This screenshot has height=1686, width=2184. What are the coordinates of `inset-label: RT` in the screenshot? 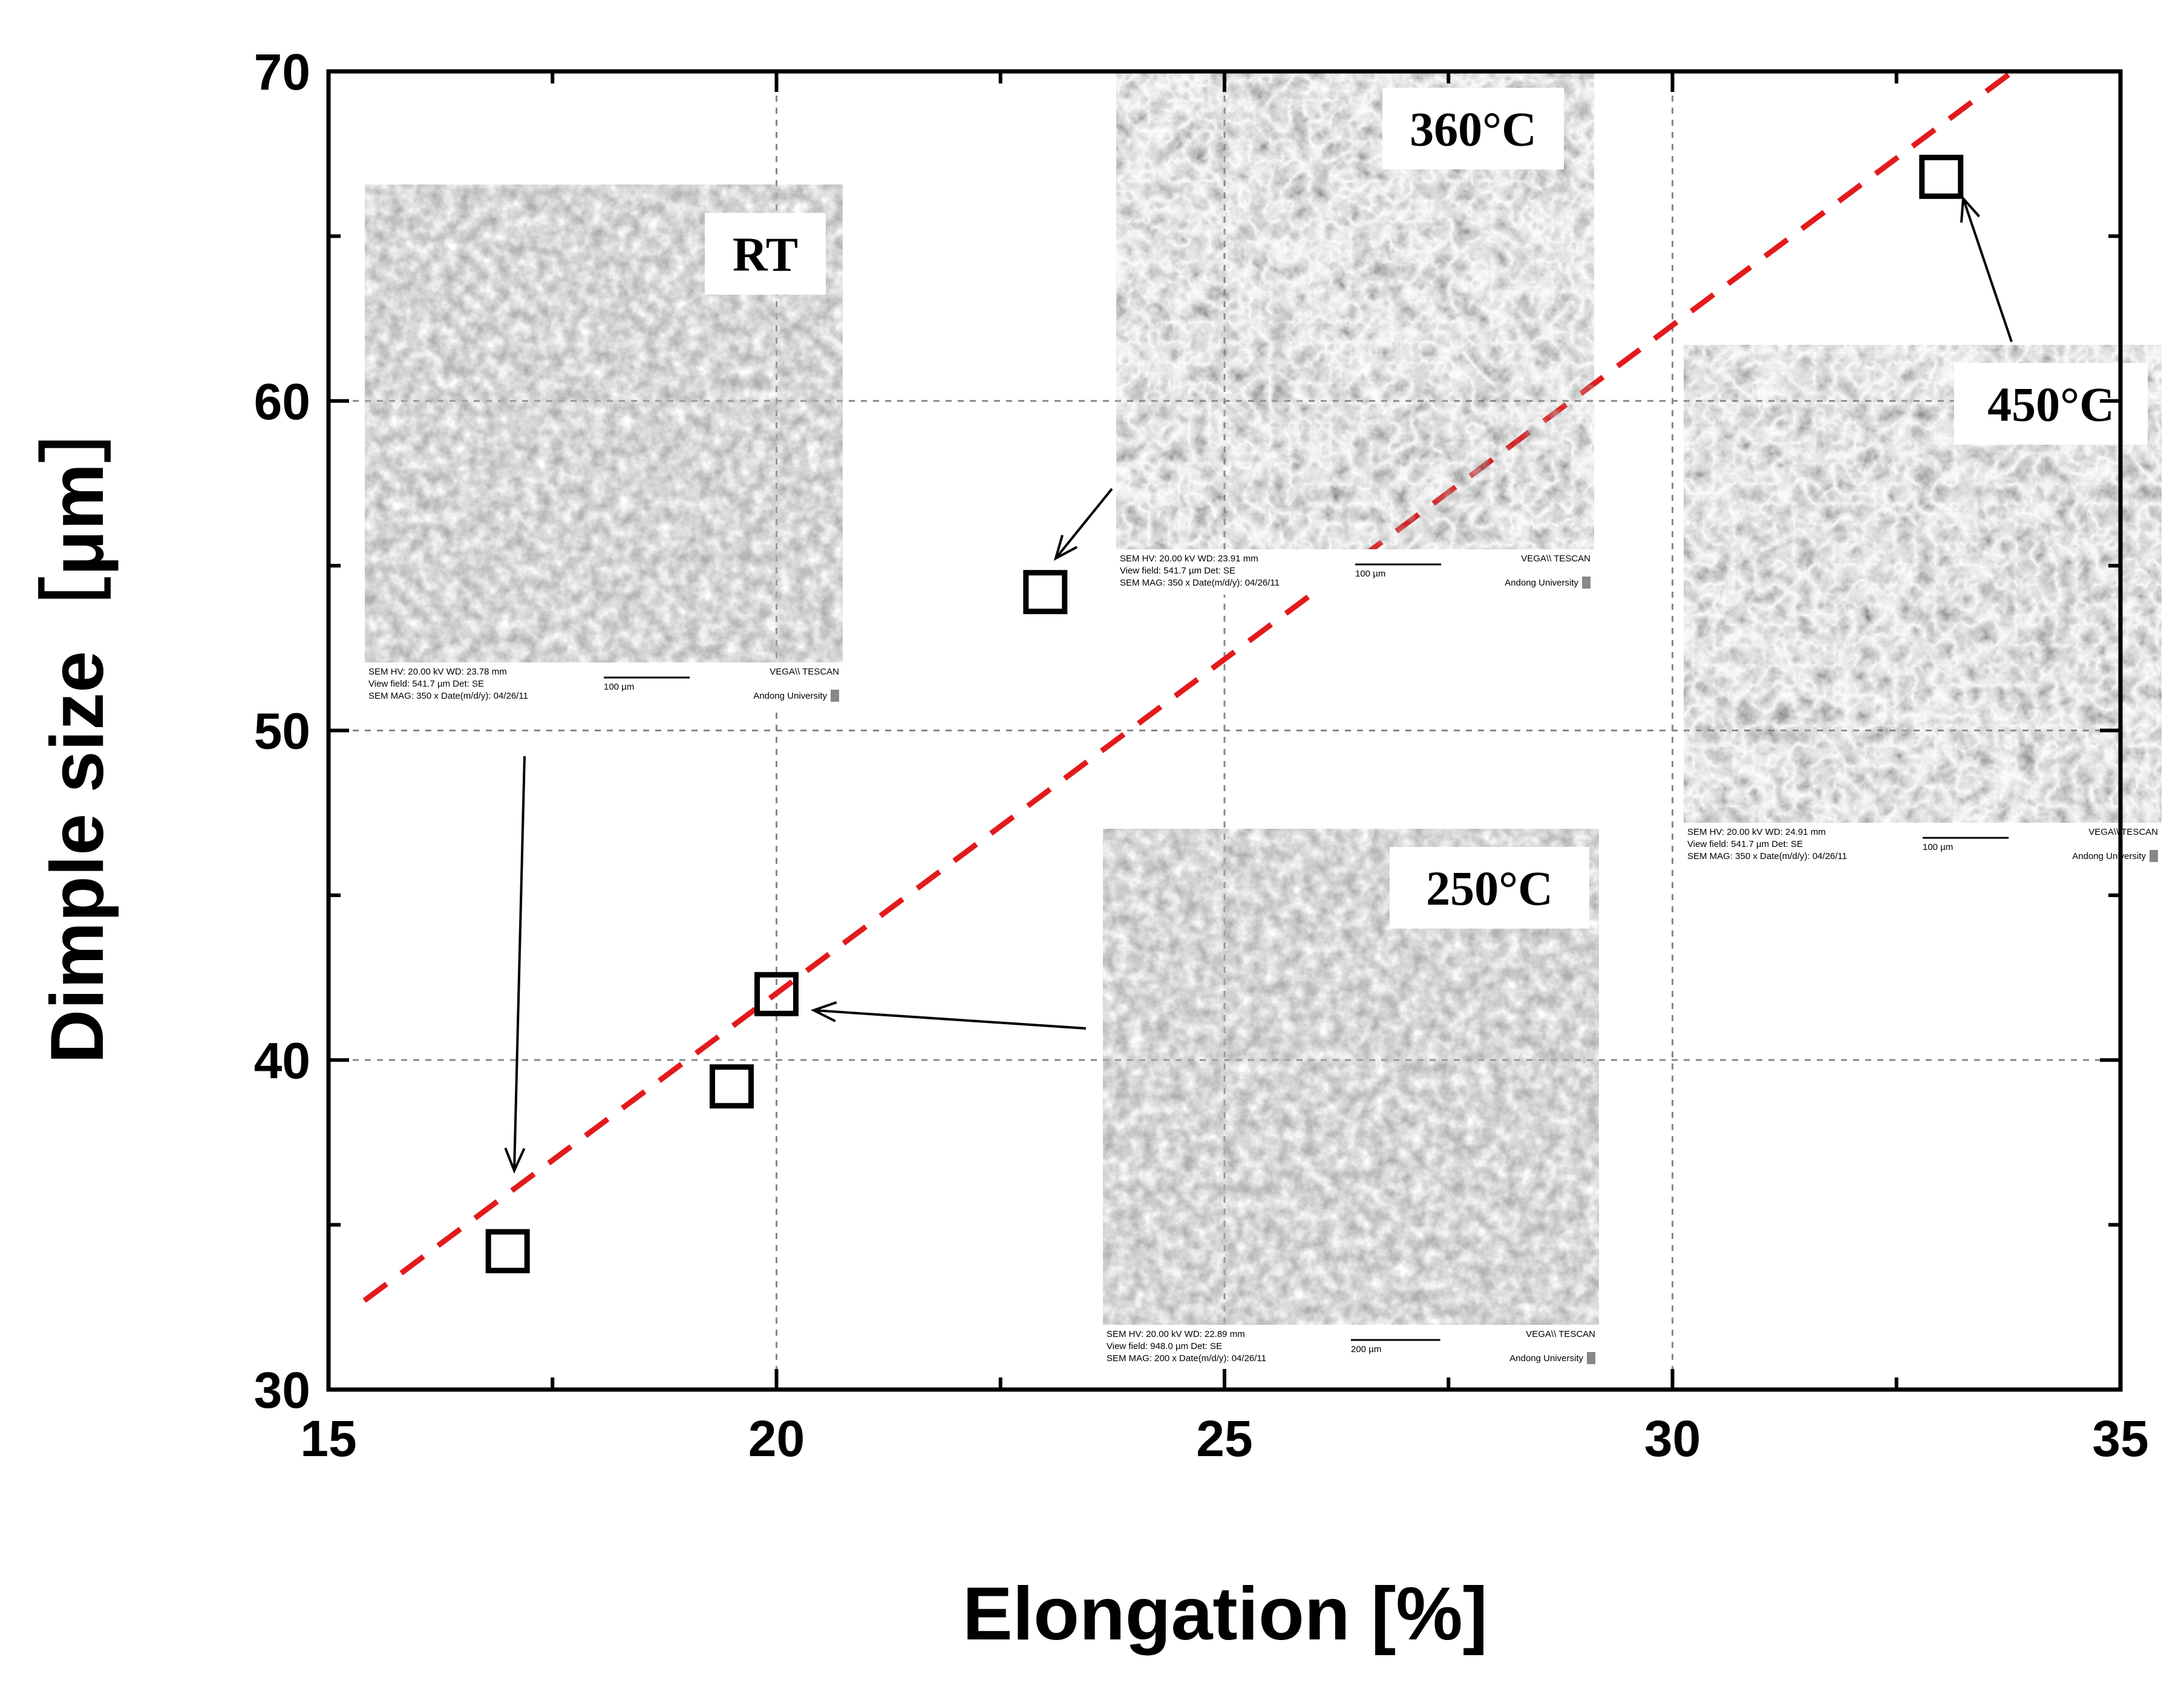 It's located at (765, 256).